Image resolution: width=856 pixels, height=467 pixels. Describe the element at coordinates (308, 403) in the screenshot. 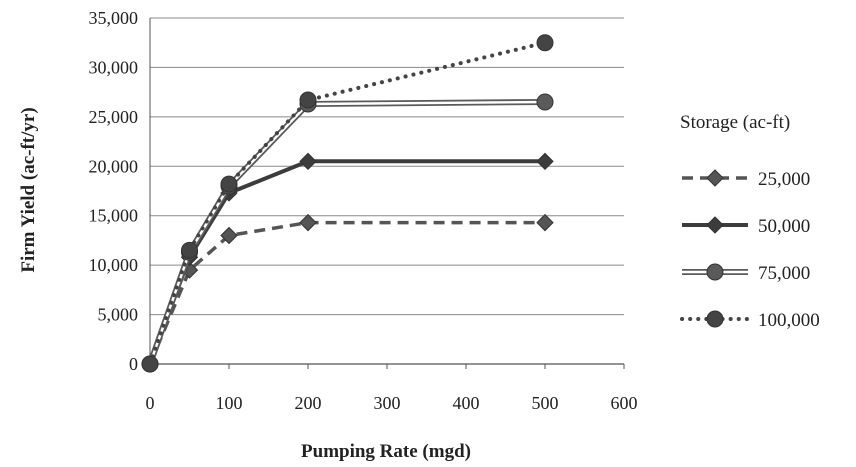

I see `x-tick-label: 200` at that location.